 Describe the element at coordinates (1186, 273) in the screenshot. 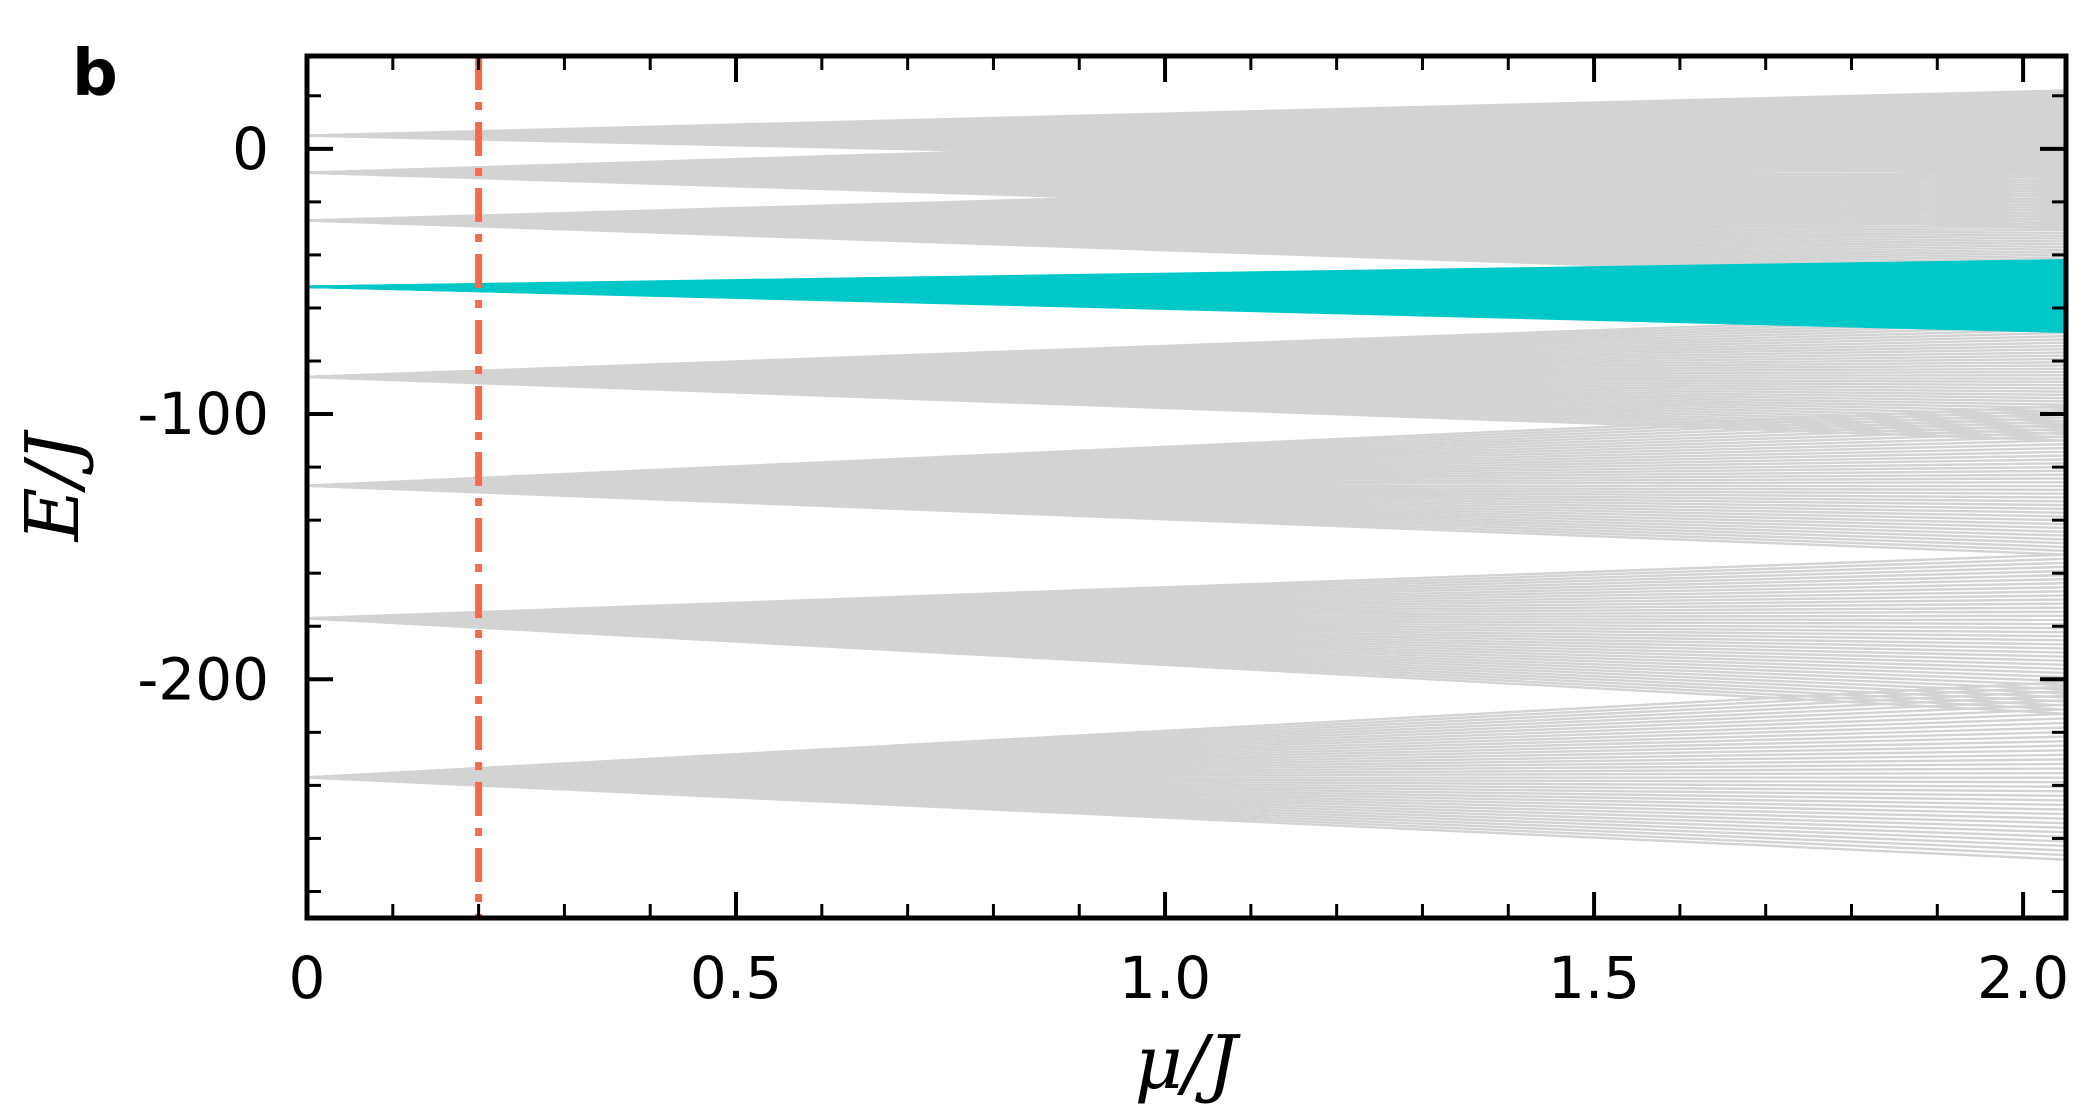

I see `band-4-level-line` at that location.